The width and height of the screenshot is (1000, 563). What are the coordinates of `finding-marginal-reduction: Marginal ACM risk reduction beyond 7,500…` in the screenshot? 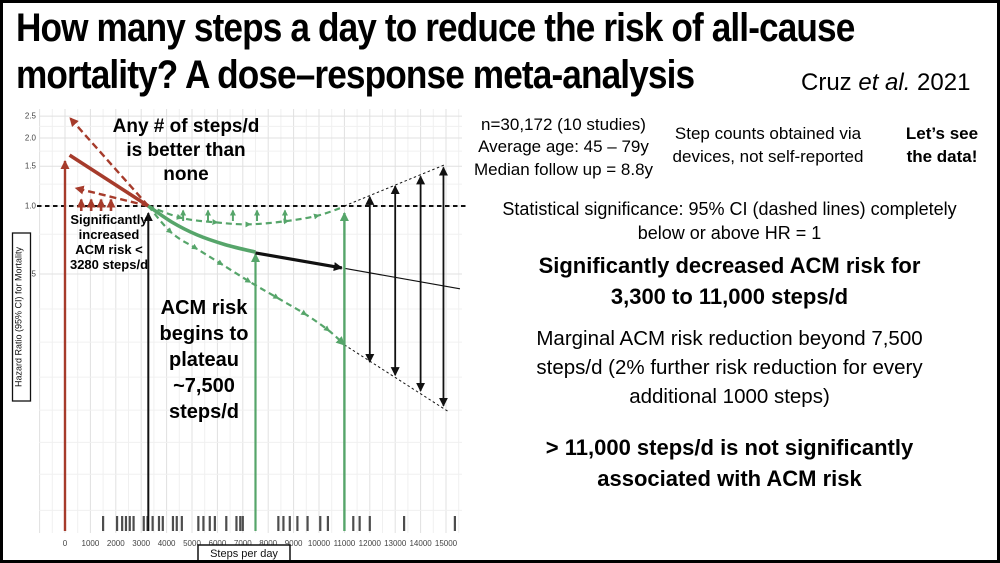 It's located at (729, 368).